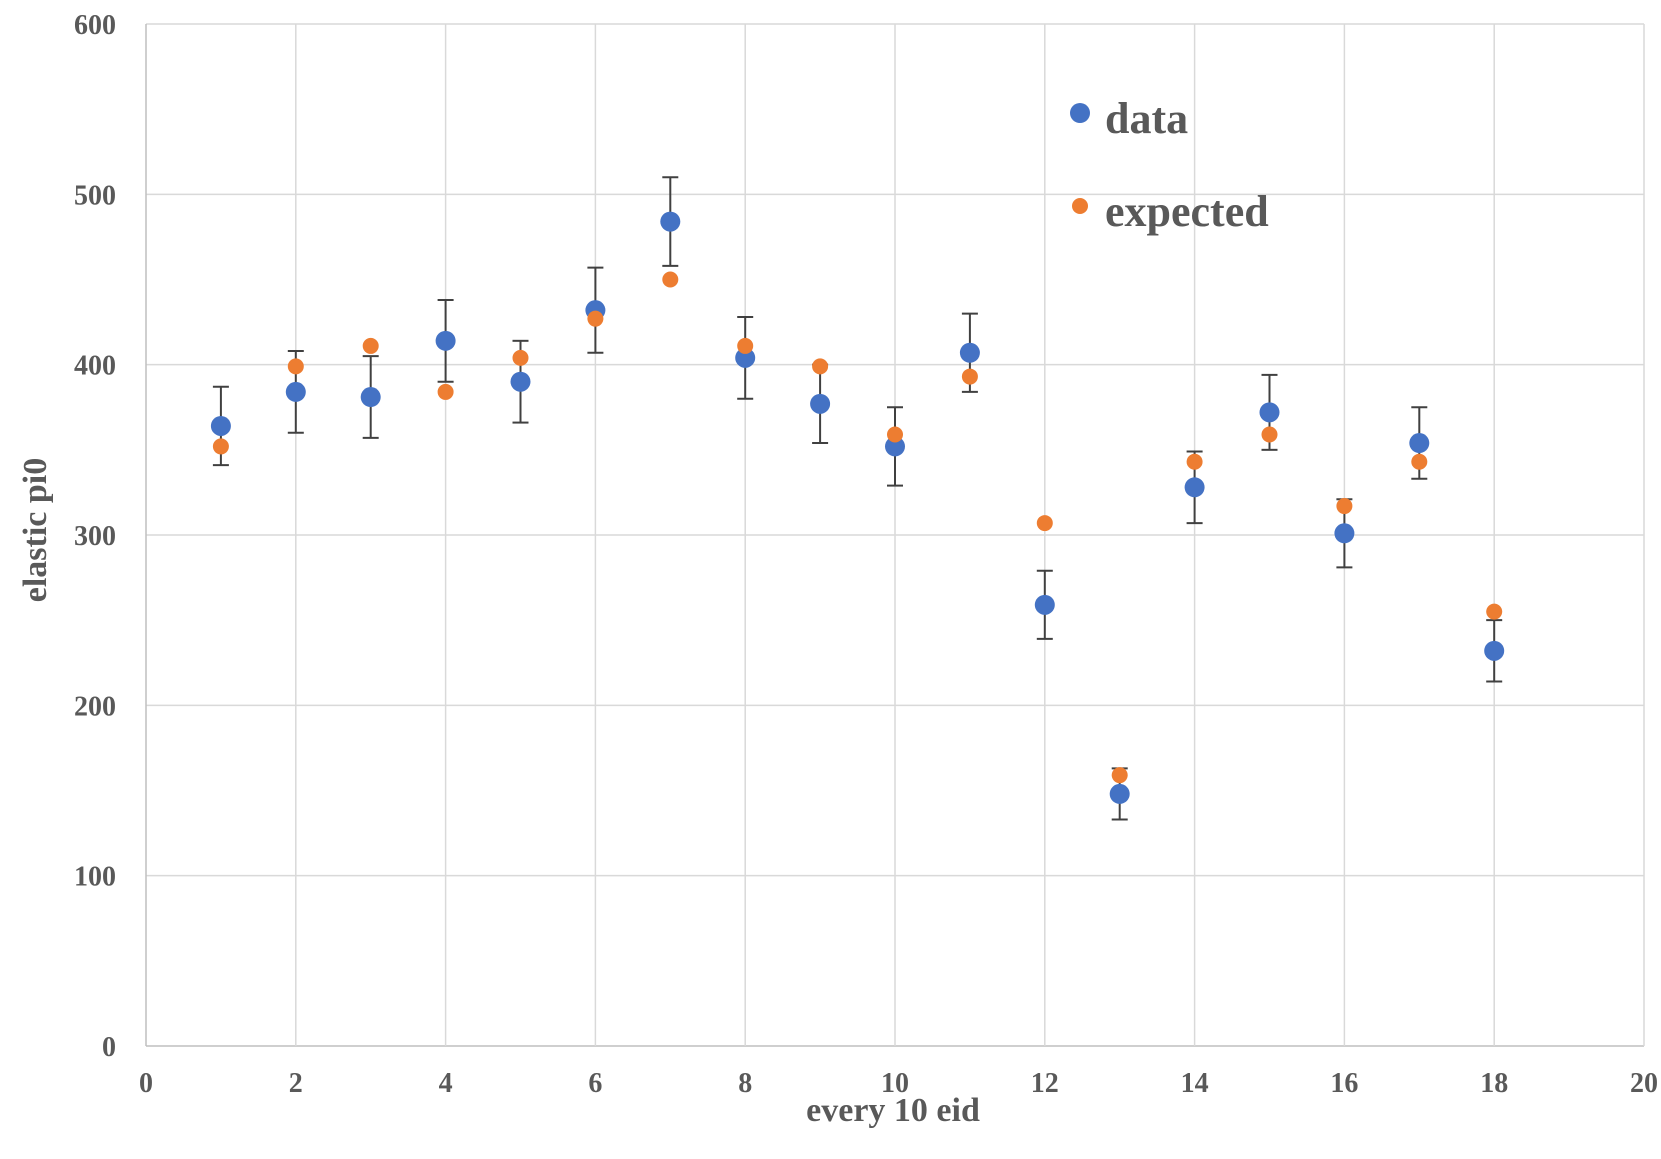  What do you see at coordinates (95, 706) in the screenshot?
I see `y-tick-label: 200` at bounding box center [95, 706].